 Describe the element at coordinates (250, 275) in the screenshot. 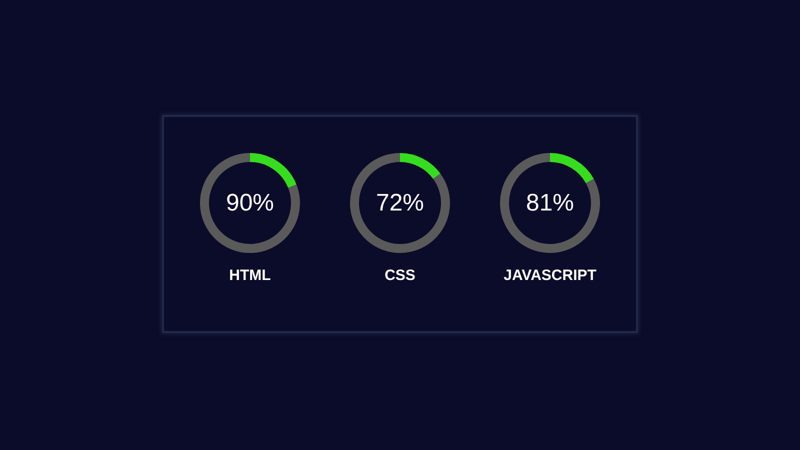

I see `text: HTML` at that location.